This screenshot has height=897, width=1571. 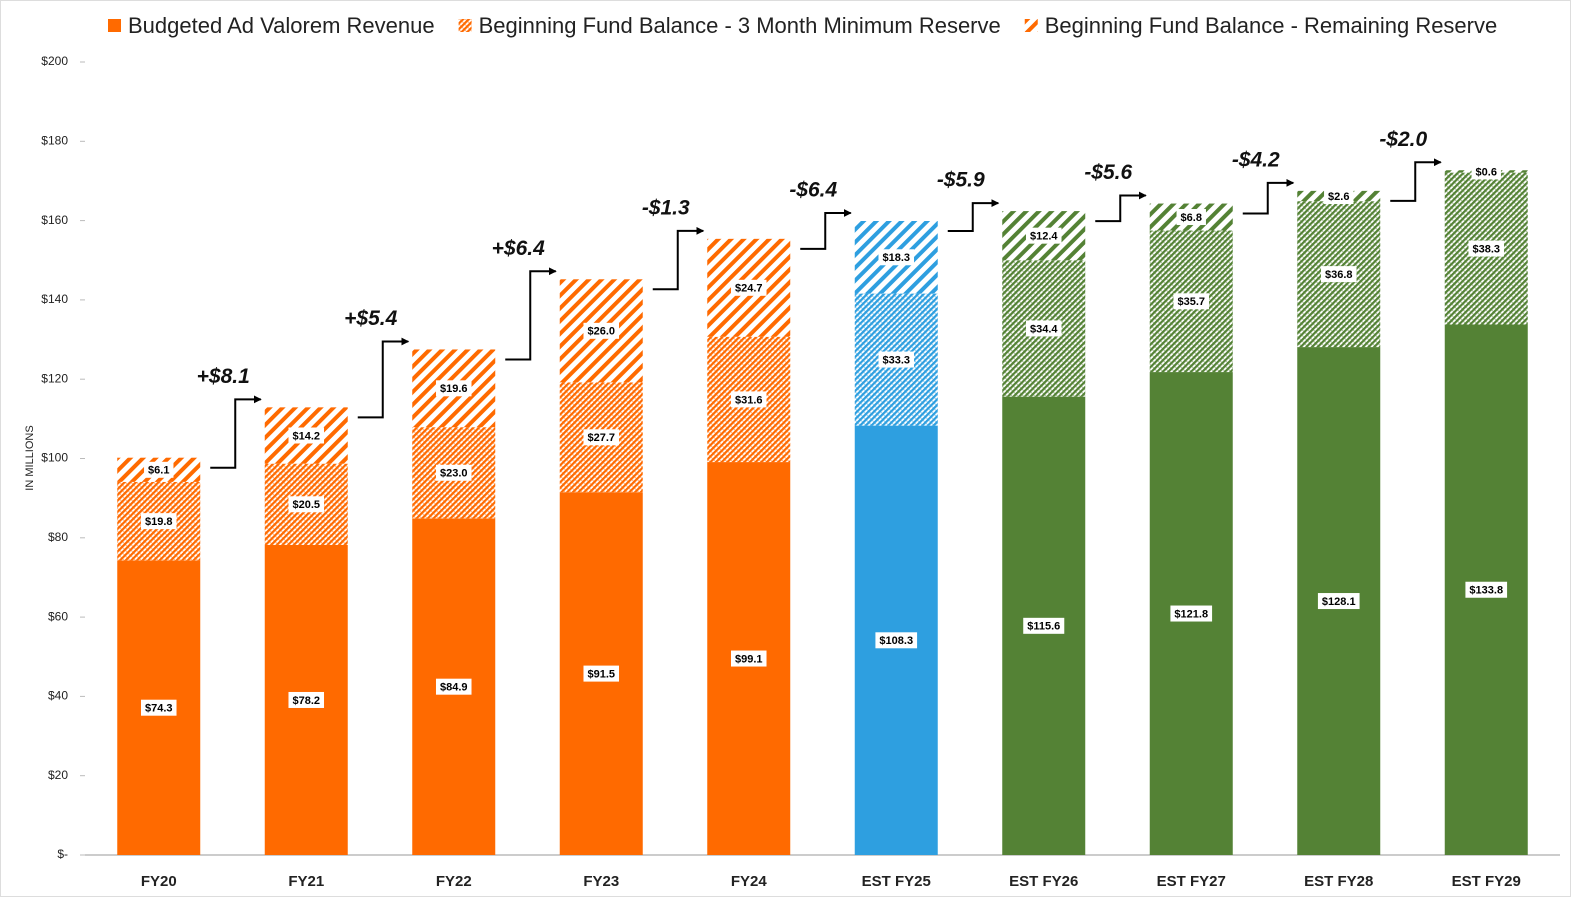 I want to click on value-label: $84.9, so click(x=454, y=688).